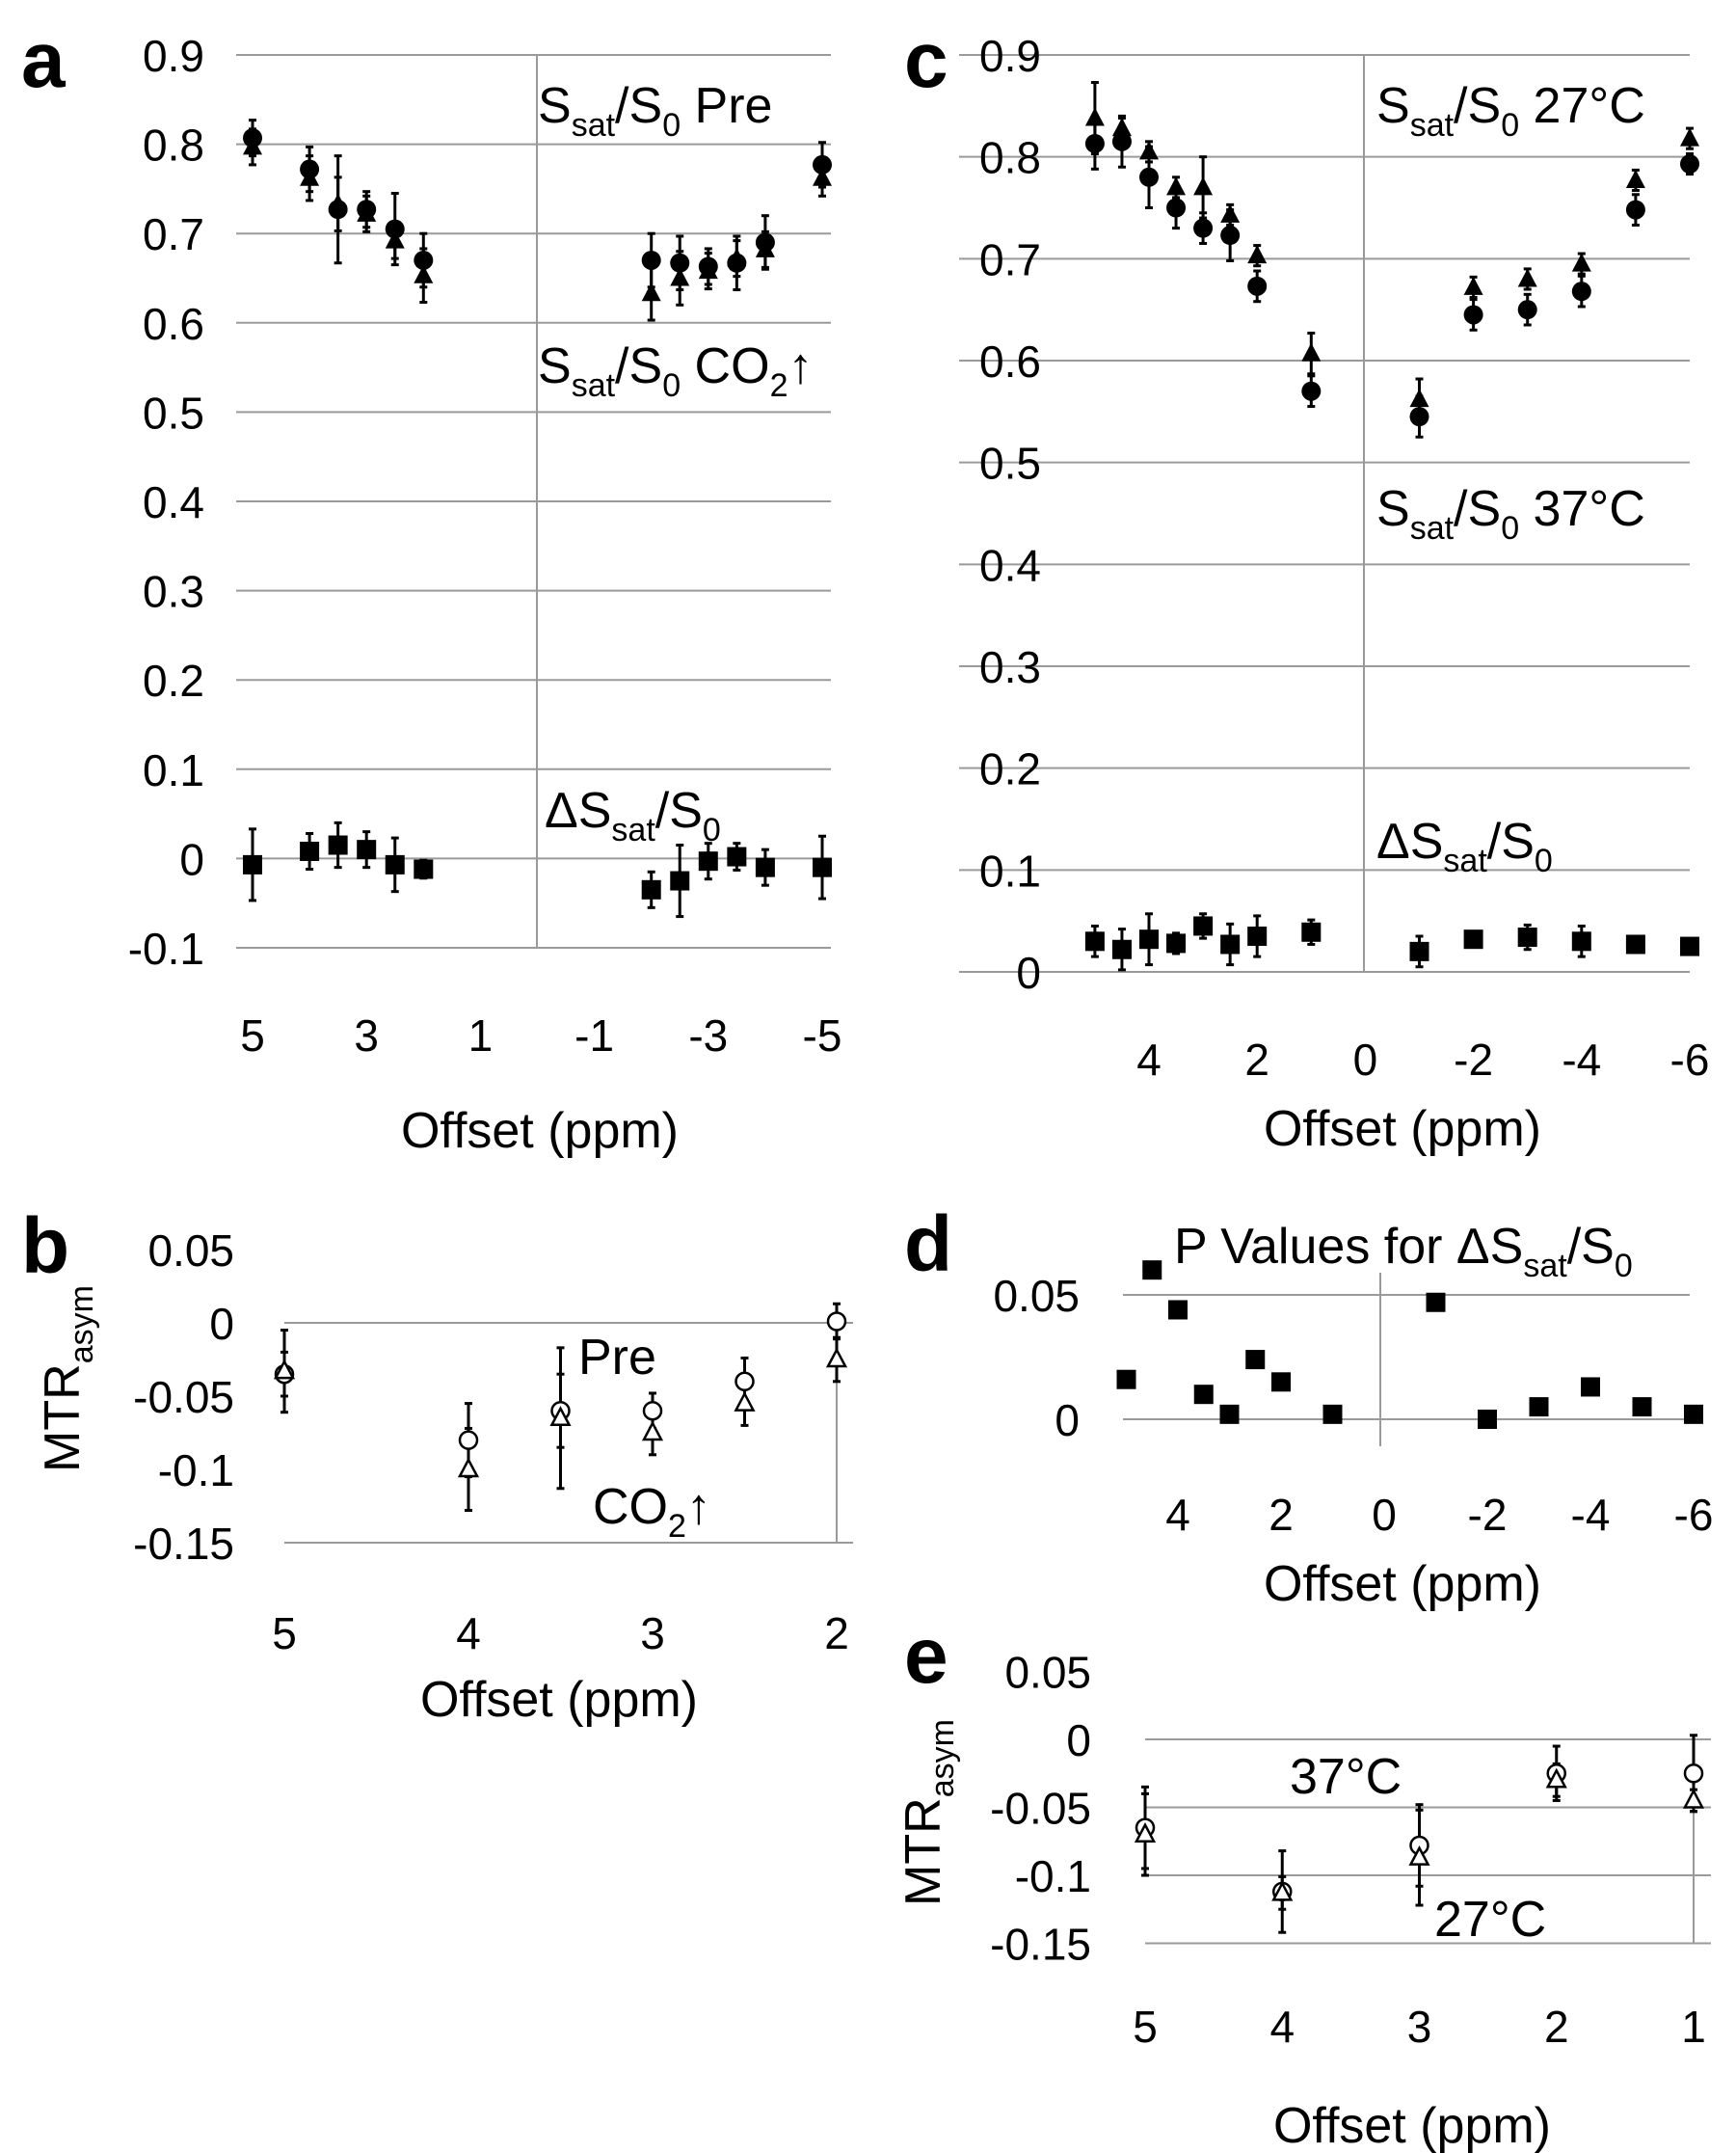 Image resolution: width=1736 pixels, height=2153 pixels. I want to click on c-y-tick-label: 0.8, so click(1010, 158).